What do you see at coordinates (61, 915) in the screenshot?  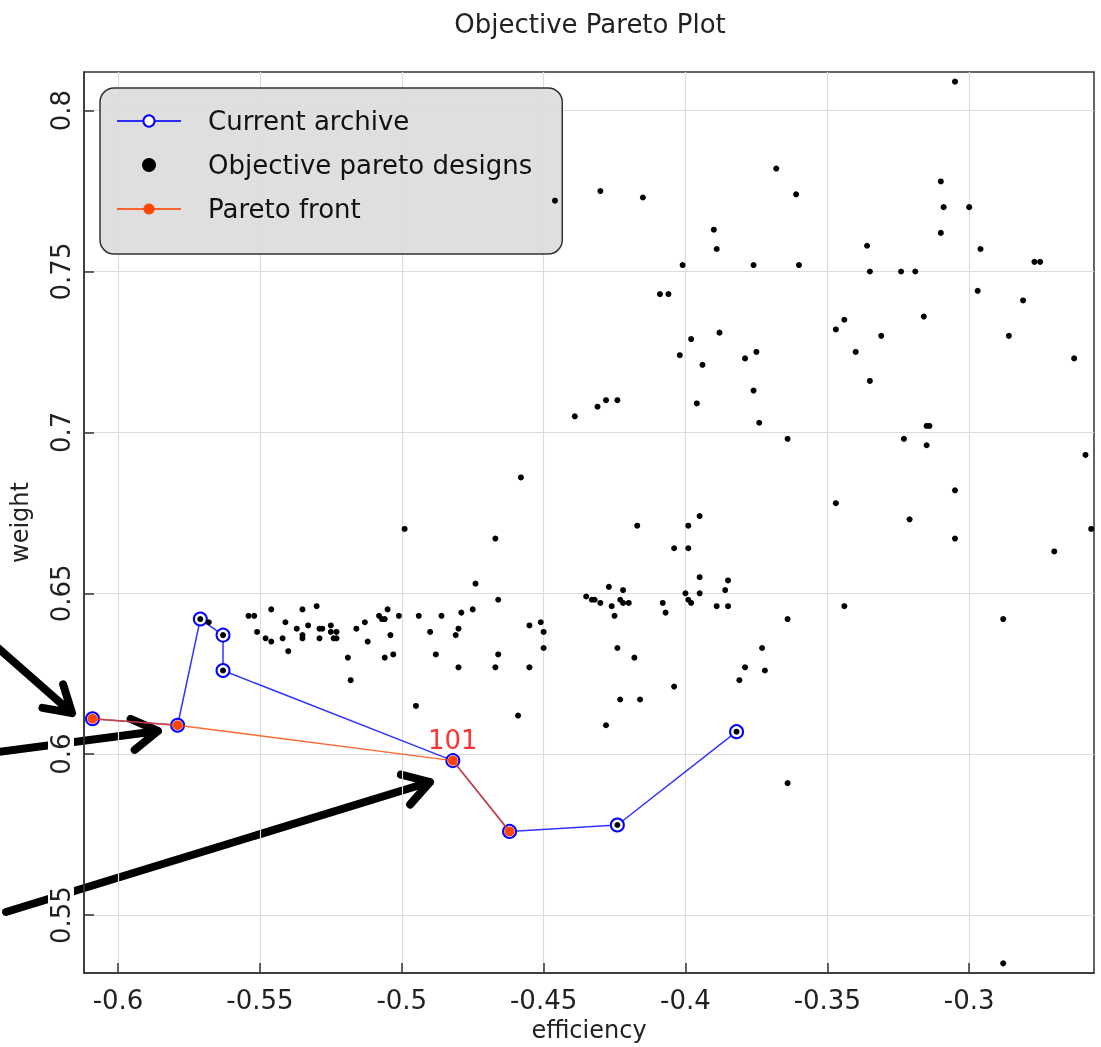 I see `y-tick-label: 0.55` at bounding box center [61, 915].